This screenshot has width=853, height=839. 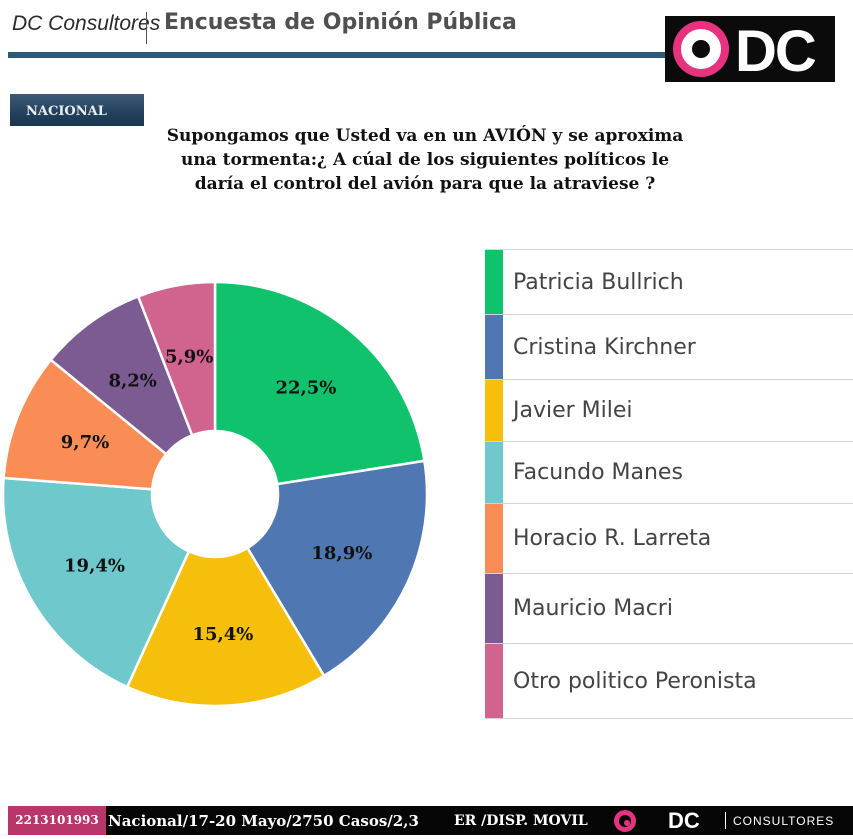 I want to click on legend-item: Mauricio Macri, so click(x=669, y=608).